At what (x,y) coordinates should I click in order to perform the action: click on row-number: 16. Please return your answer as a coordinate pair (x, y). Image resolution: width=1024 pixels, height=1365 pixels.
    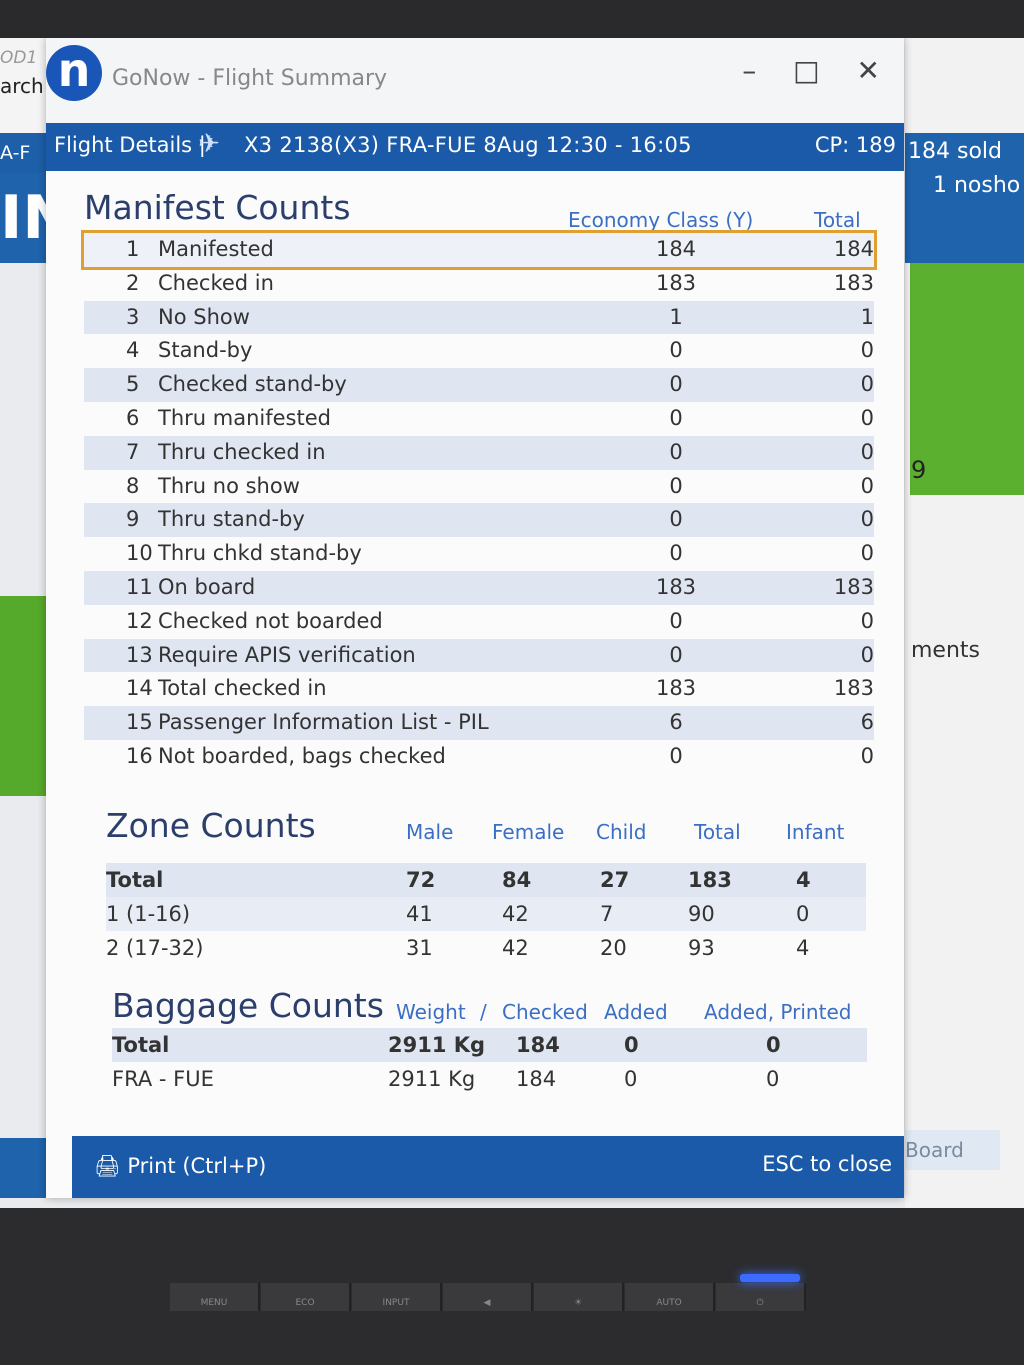
    Looking at the image, I should click on (139, 755).